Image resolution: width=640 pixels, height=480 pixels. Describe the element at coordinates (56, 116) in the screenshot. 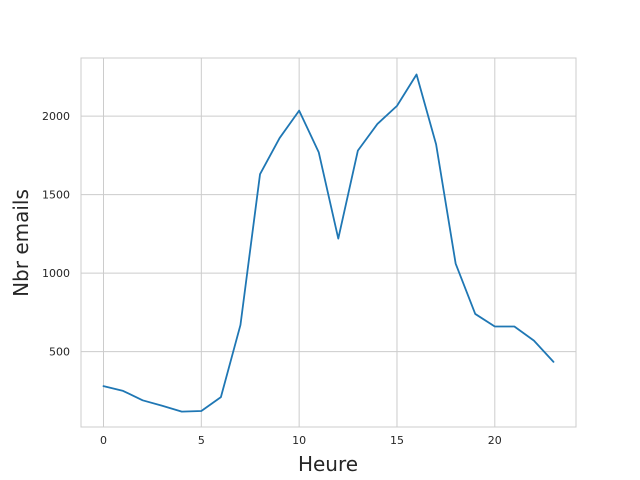

I see `y-tick-label: 2000` at that location.